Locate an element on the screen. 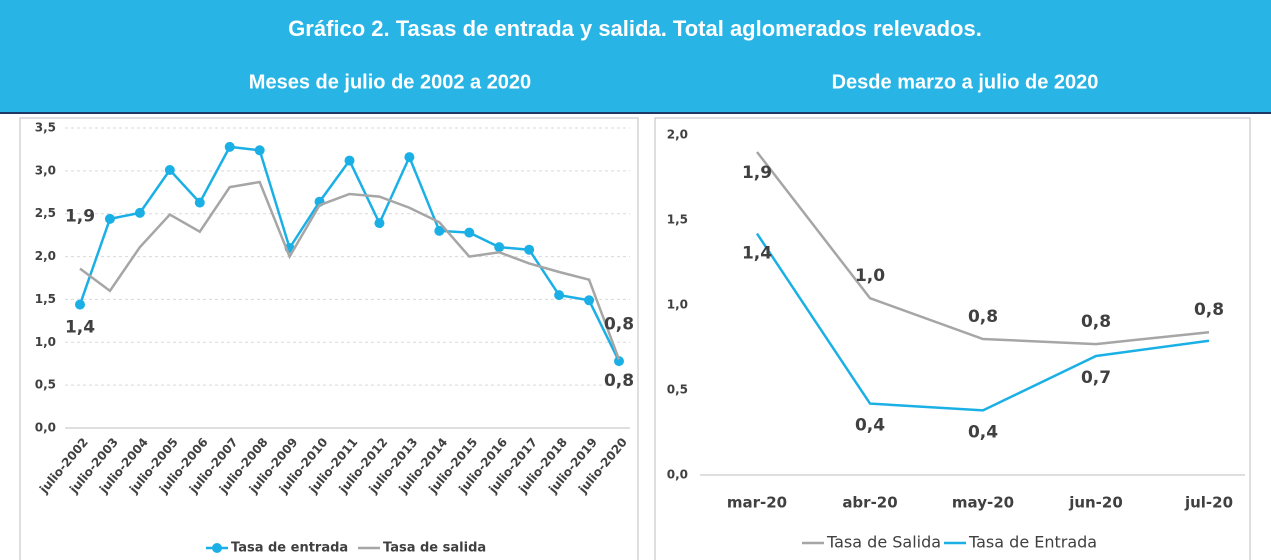 Image resolution: width=1271 pixels, height=560 pixels. y-tick-label: 3,5 is located at coordinates (45, 128).